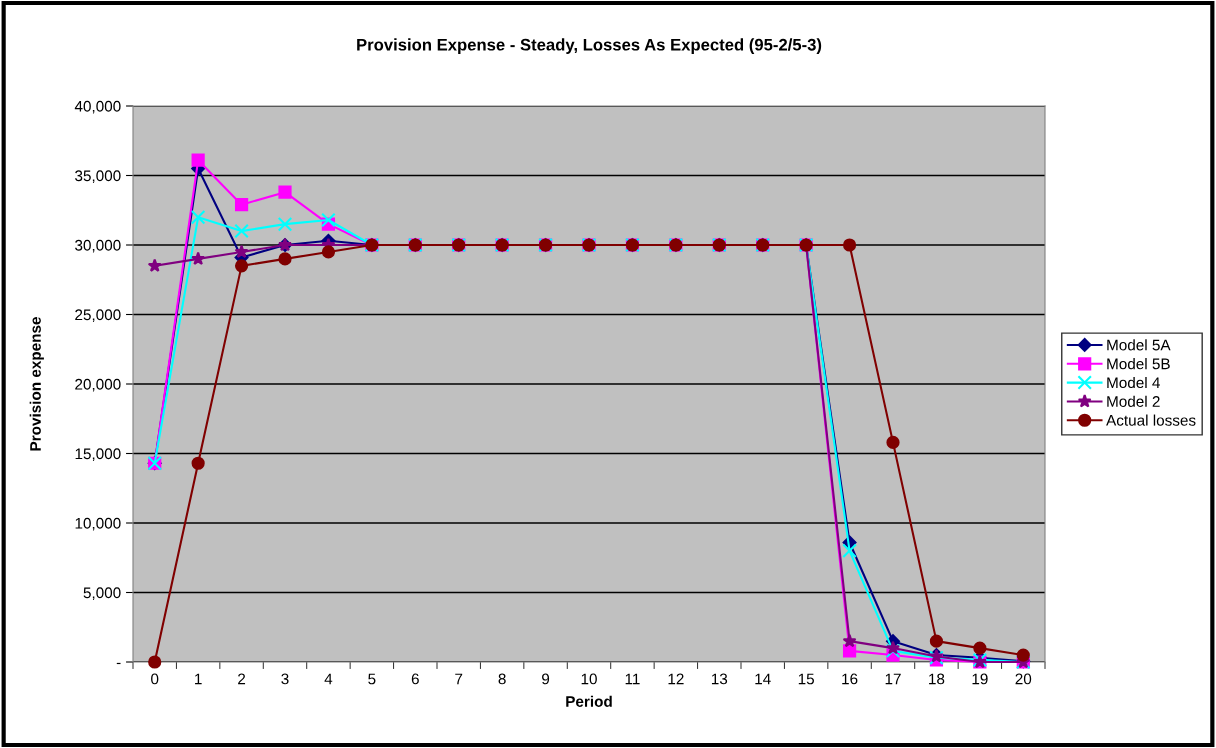 This screenshot has height=748, width=1216. I want to click on legend-label: Model 2, so click(1133, 401).